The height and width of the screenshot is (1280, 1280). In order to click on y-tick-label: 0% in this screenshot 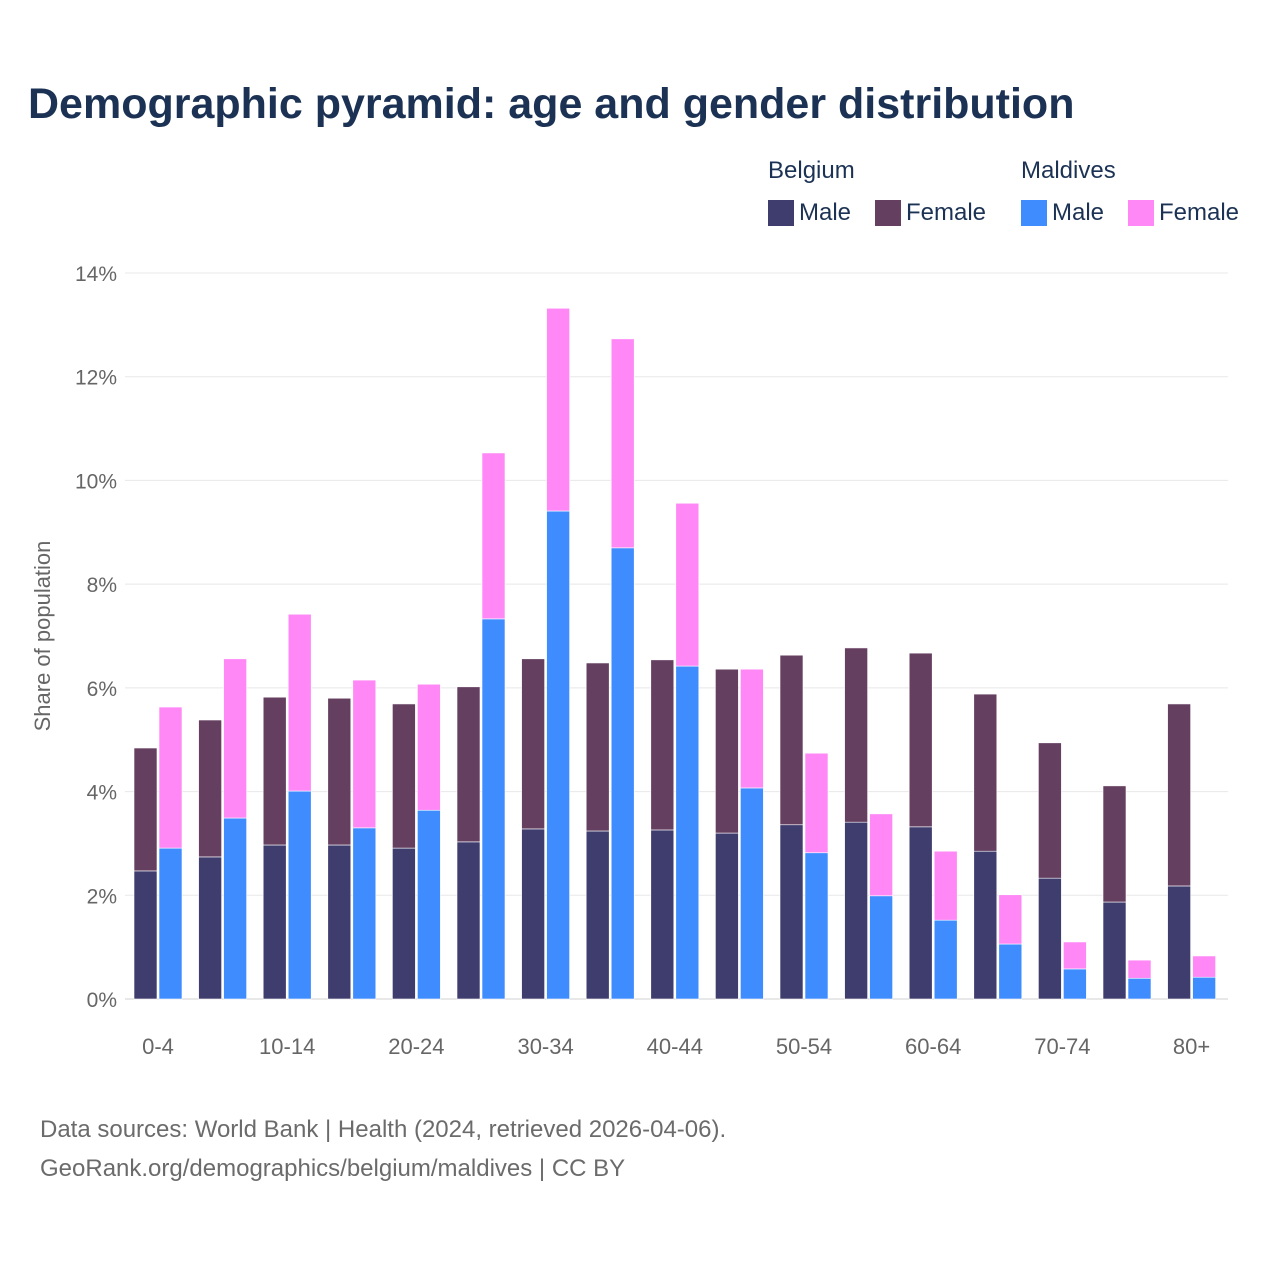, I will do `click(102, 1000)`.